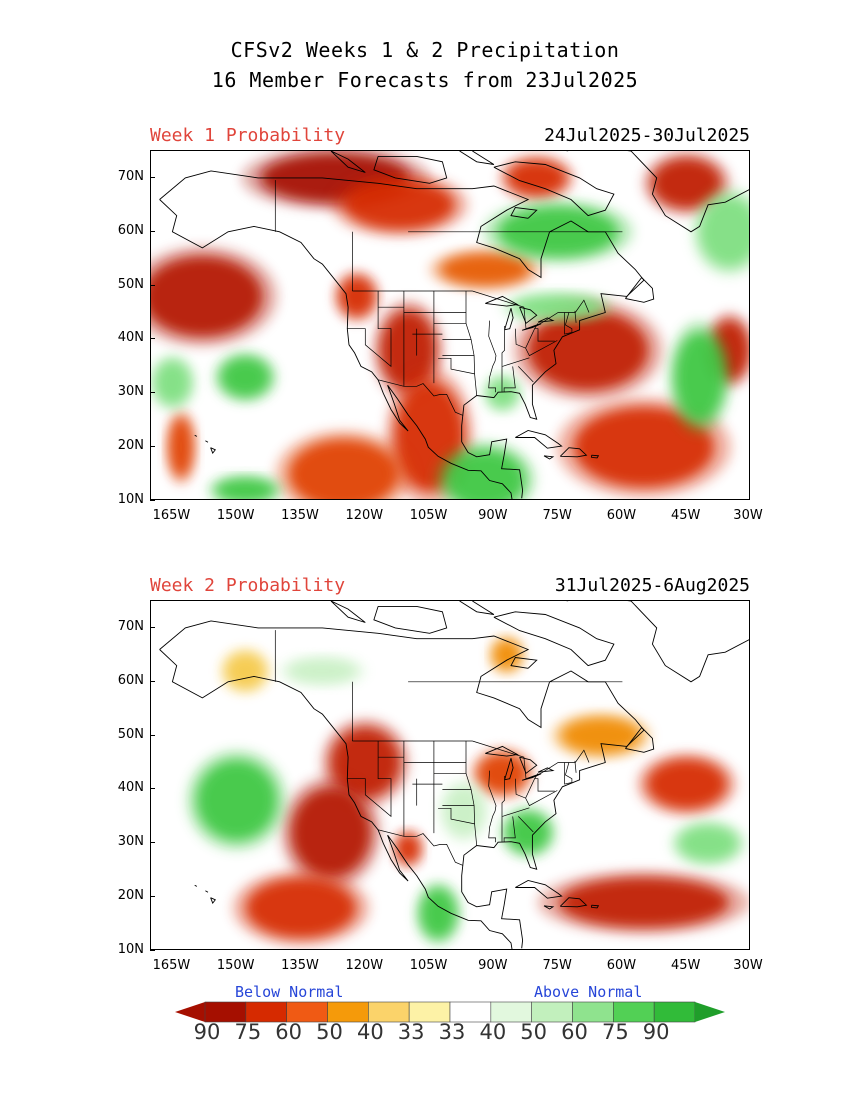 The image size is (850, 1100). Describe the element at coordinates (235, 965) in the screenshot. I see `week2-lon-tick-150W: 150W` at that location.